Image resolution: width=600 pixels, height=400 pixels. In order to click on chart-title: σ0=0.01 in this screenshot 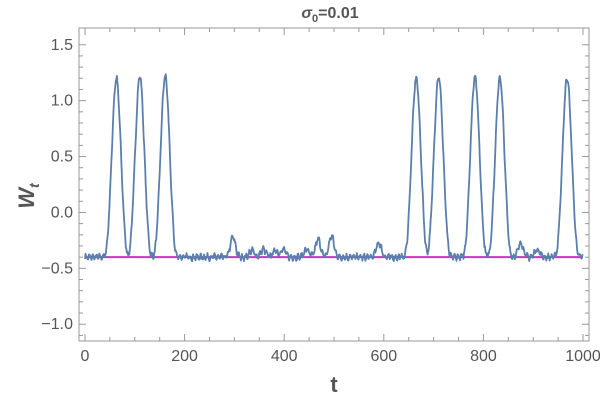, I will do `click(329, 15)`.